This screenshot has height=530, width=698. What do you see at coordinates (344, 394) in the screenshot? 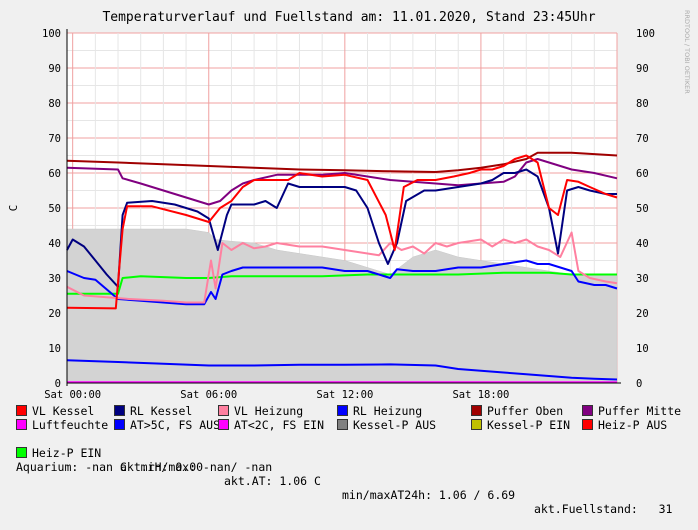
I see `x-tick-label: Sat 12:00` at bounding box center [344, 394].